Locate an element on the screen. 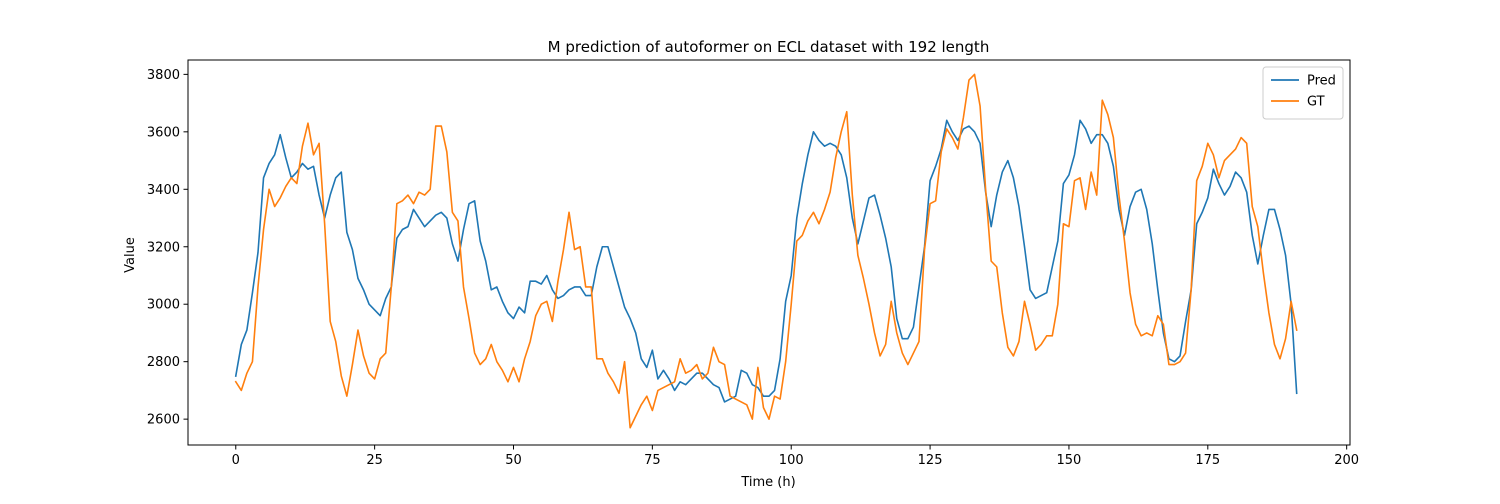  x-tick-label: 50 is located at coordinates (513, 460).